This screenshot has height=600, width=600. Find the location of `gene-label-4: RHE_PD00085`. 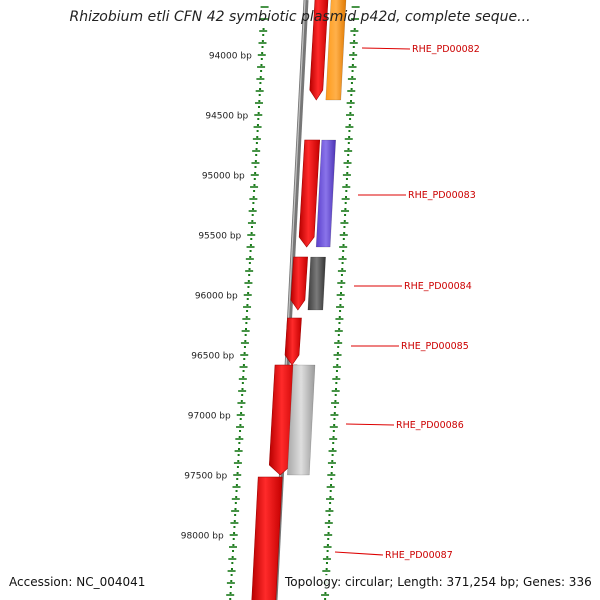

gene-label-4: RHE_PD00085 is located at coordinates (435, 346).